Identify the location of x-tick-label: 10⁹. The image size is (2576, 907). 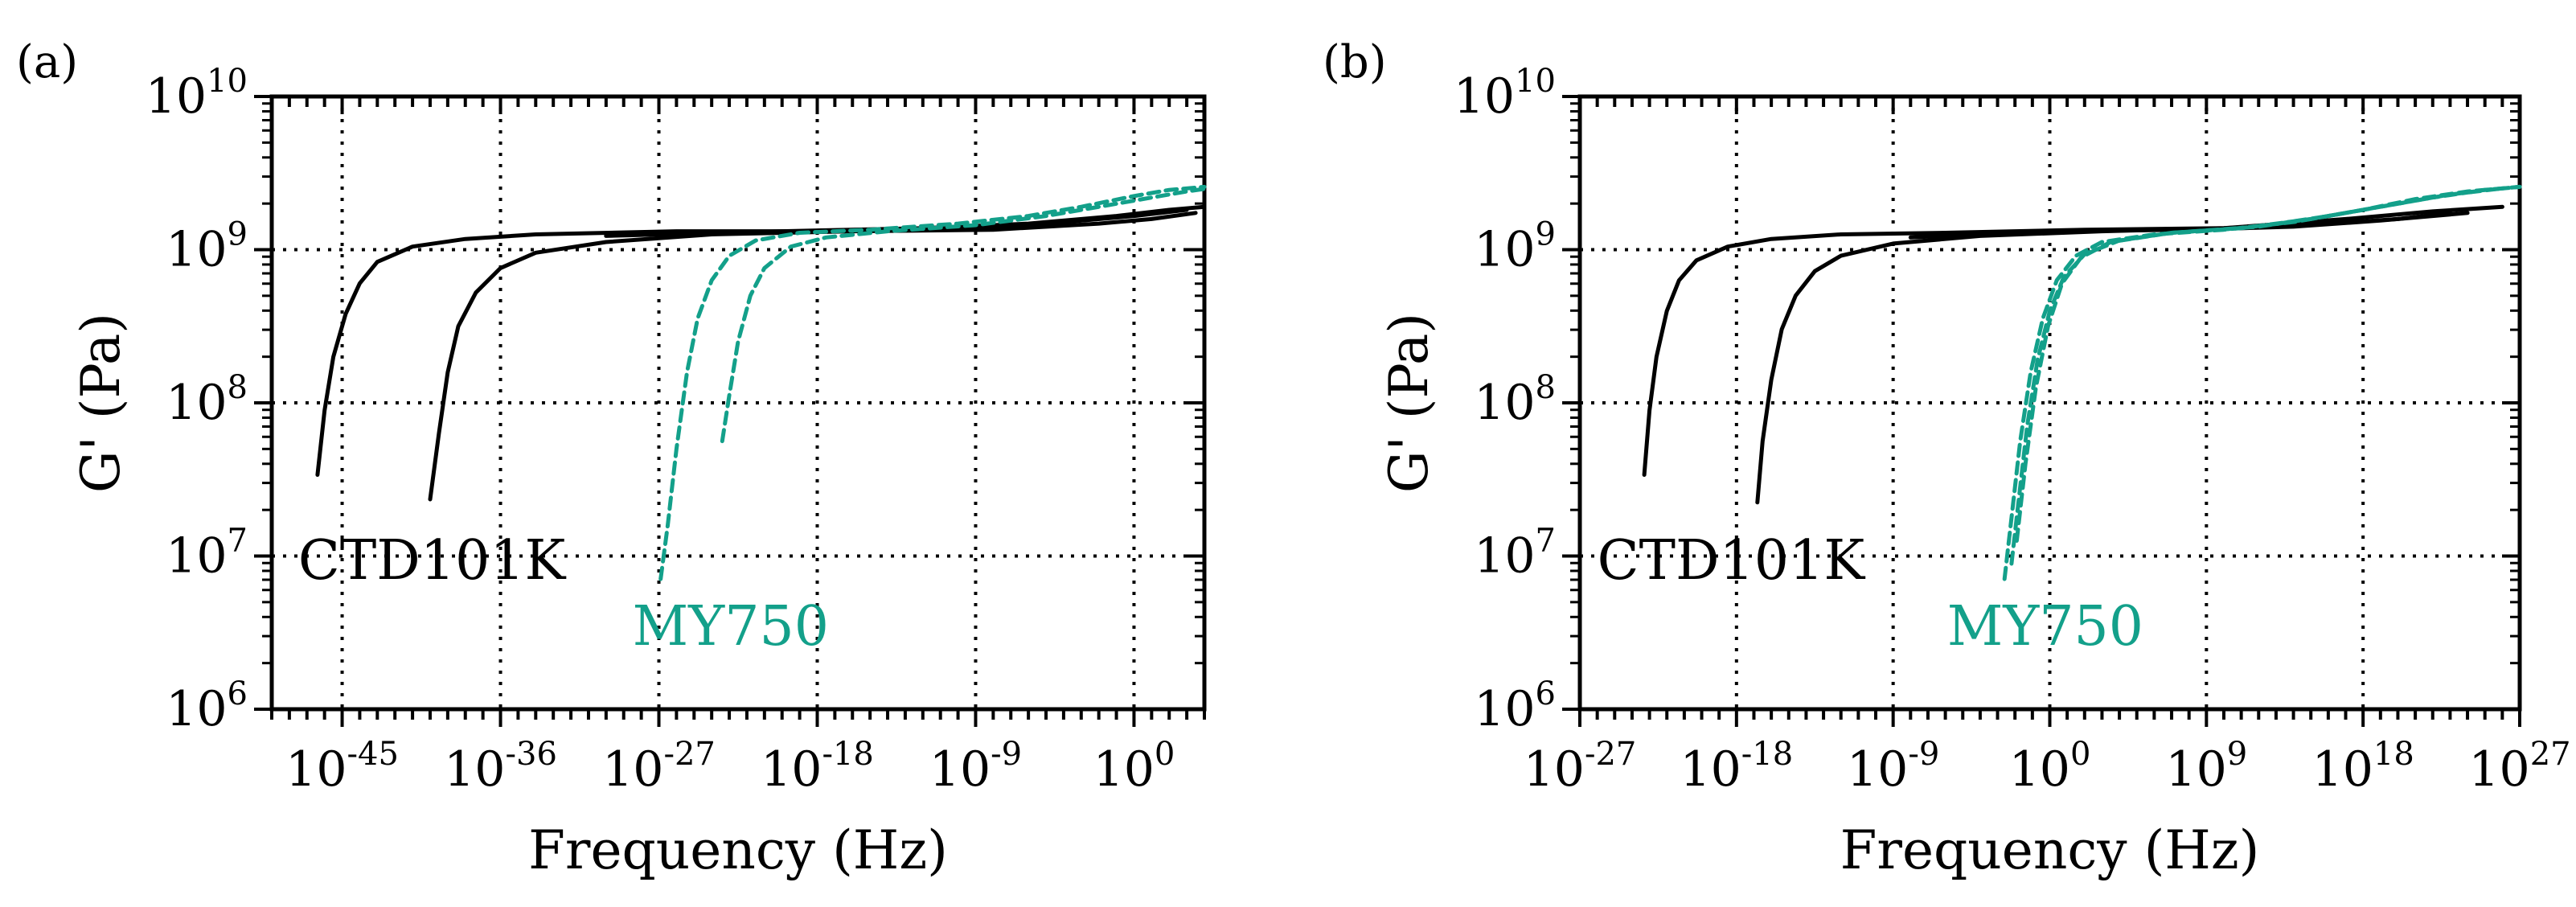
(2206, 767).